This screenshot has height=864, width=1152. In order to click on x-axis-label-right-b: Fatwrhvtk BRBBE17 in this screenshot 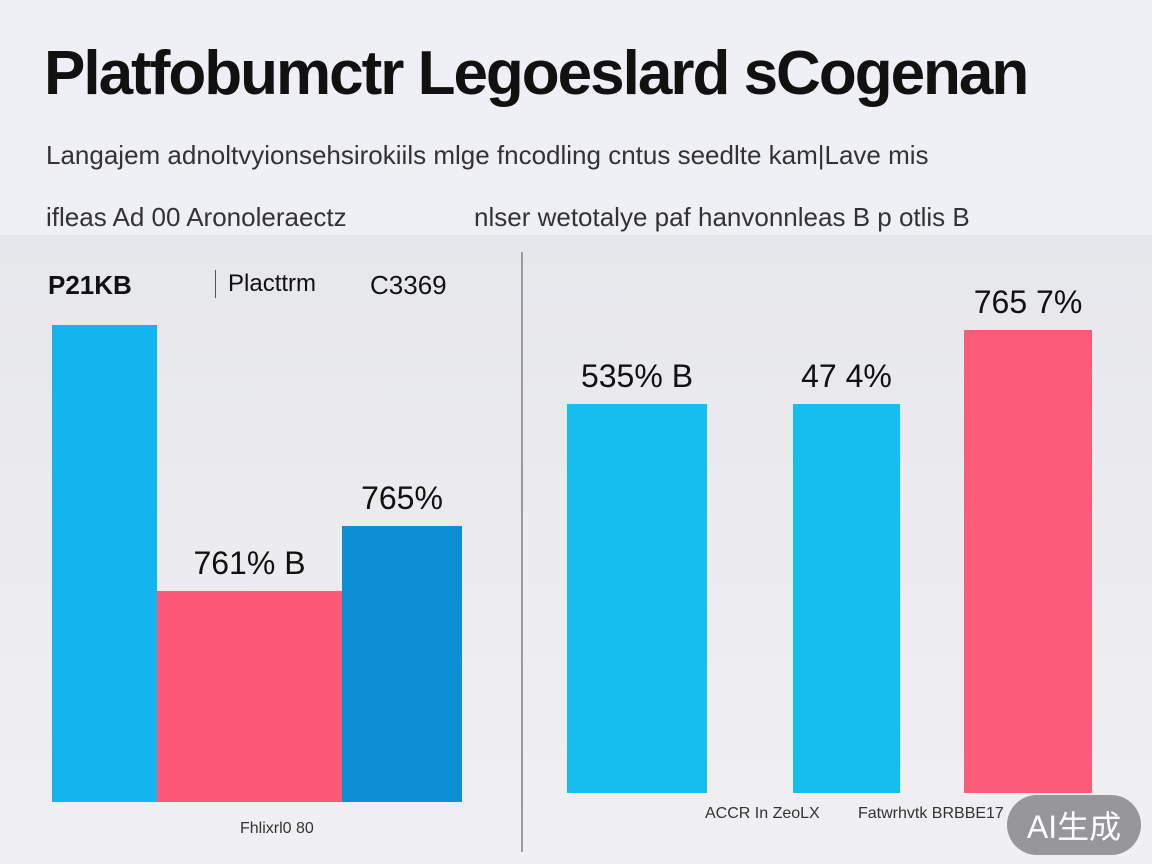, I will do `click(931, 813)`.